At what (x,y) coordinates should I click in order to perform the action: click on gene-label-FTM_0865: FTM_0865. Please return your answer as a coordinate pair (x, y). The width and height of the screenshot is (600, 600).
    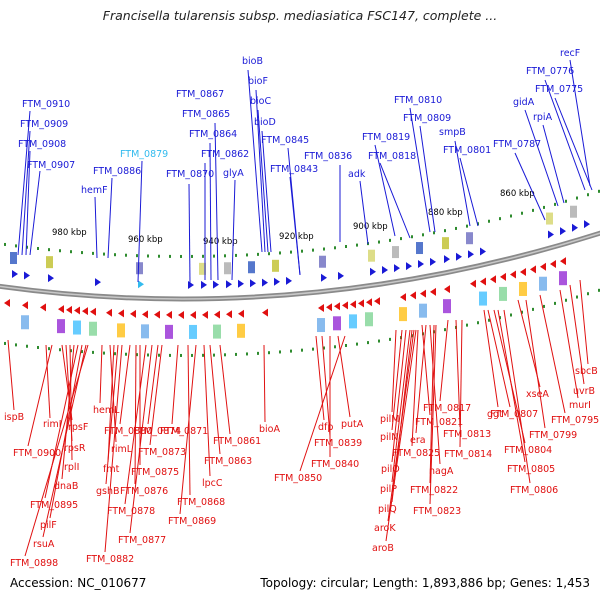
    Looking at the image, I should click on (206, 114).